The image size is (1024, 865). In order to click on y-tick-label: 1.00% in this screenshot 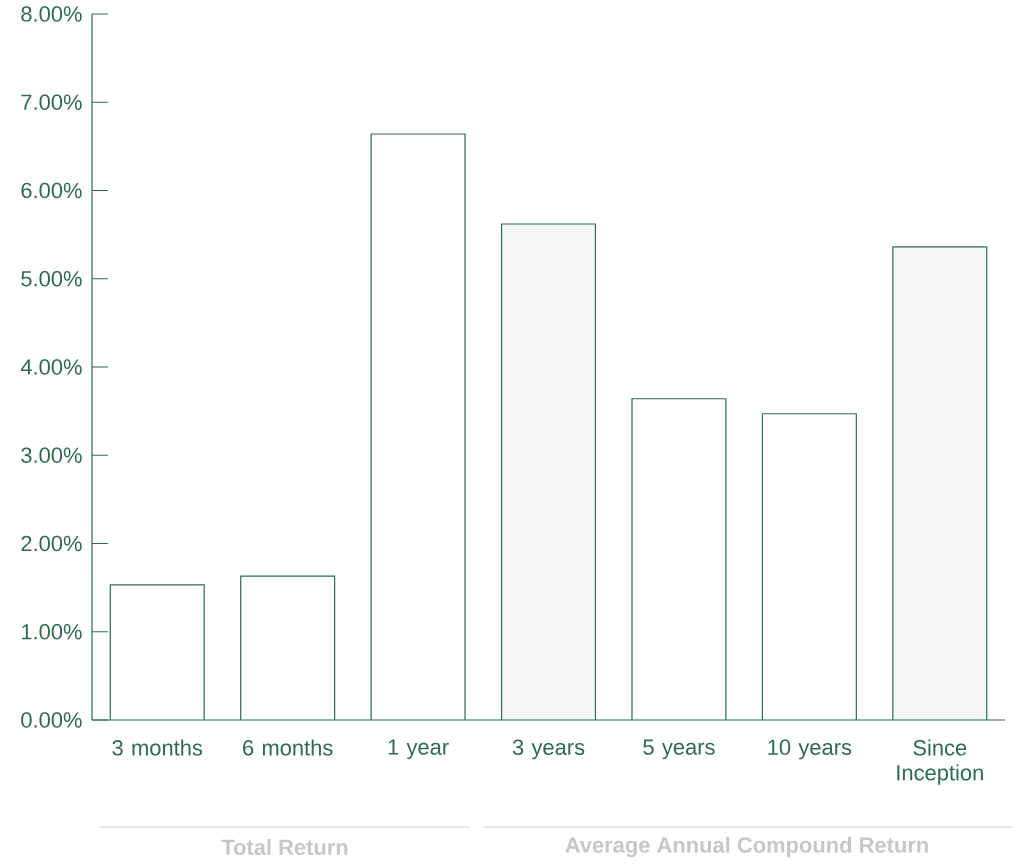, I will do `click(52, 631)`.